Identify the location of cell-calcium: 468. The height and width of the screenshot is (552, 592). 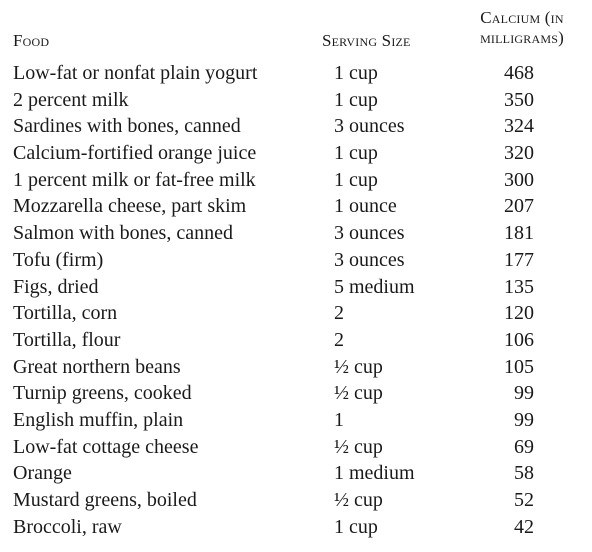
(519, 73).